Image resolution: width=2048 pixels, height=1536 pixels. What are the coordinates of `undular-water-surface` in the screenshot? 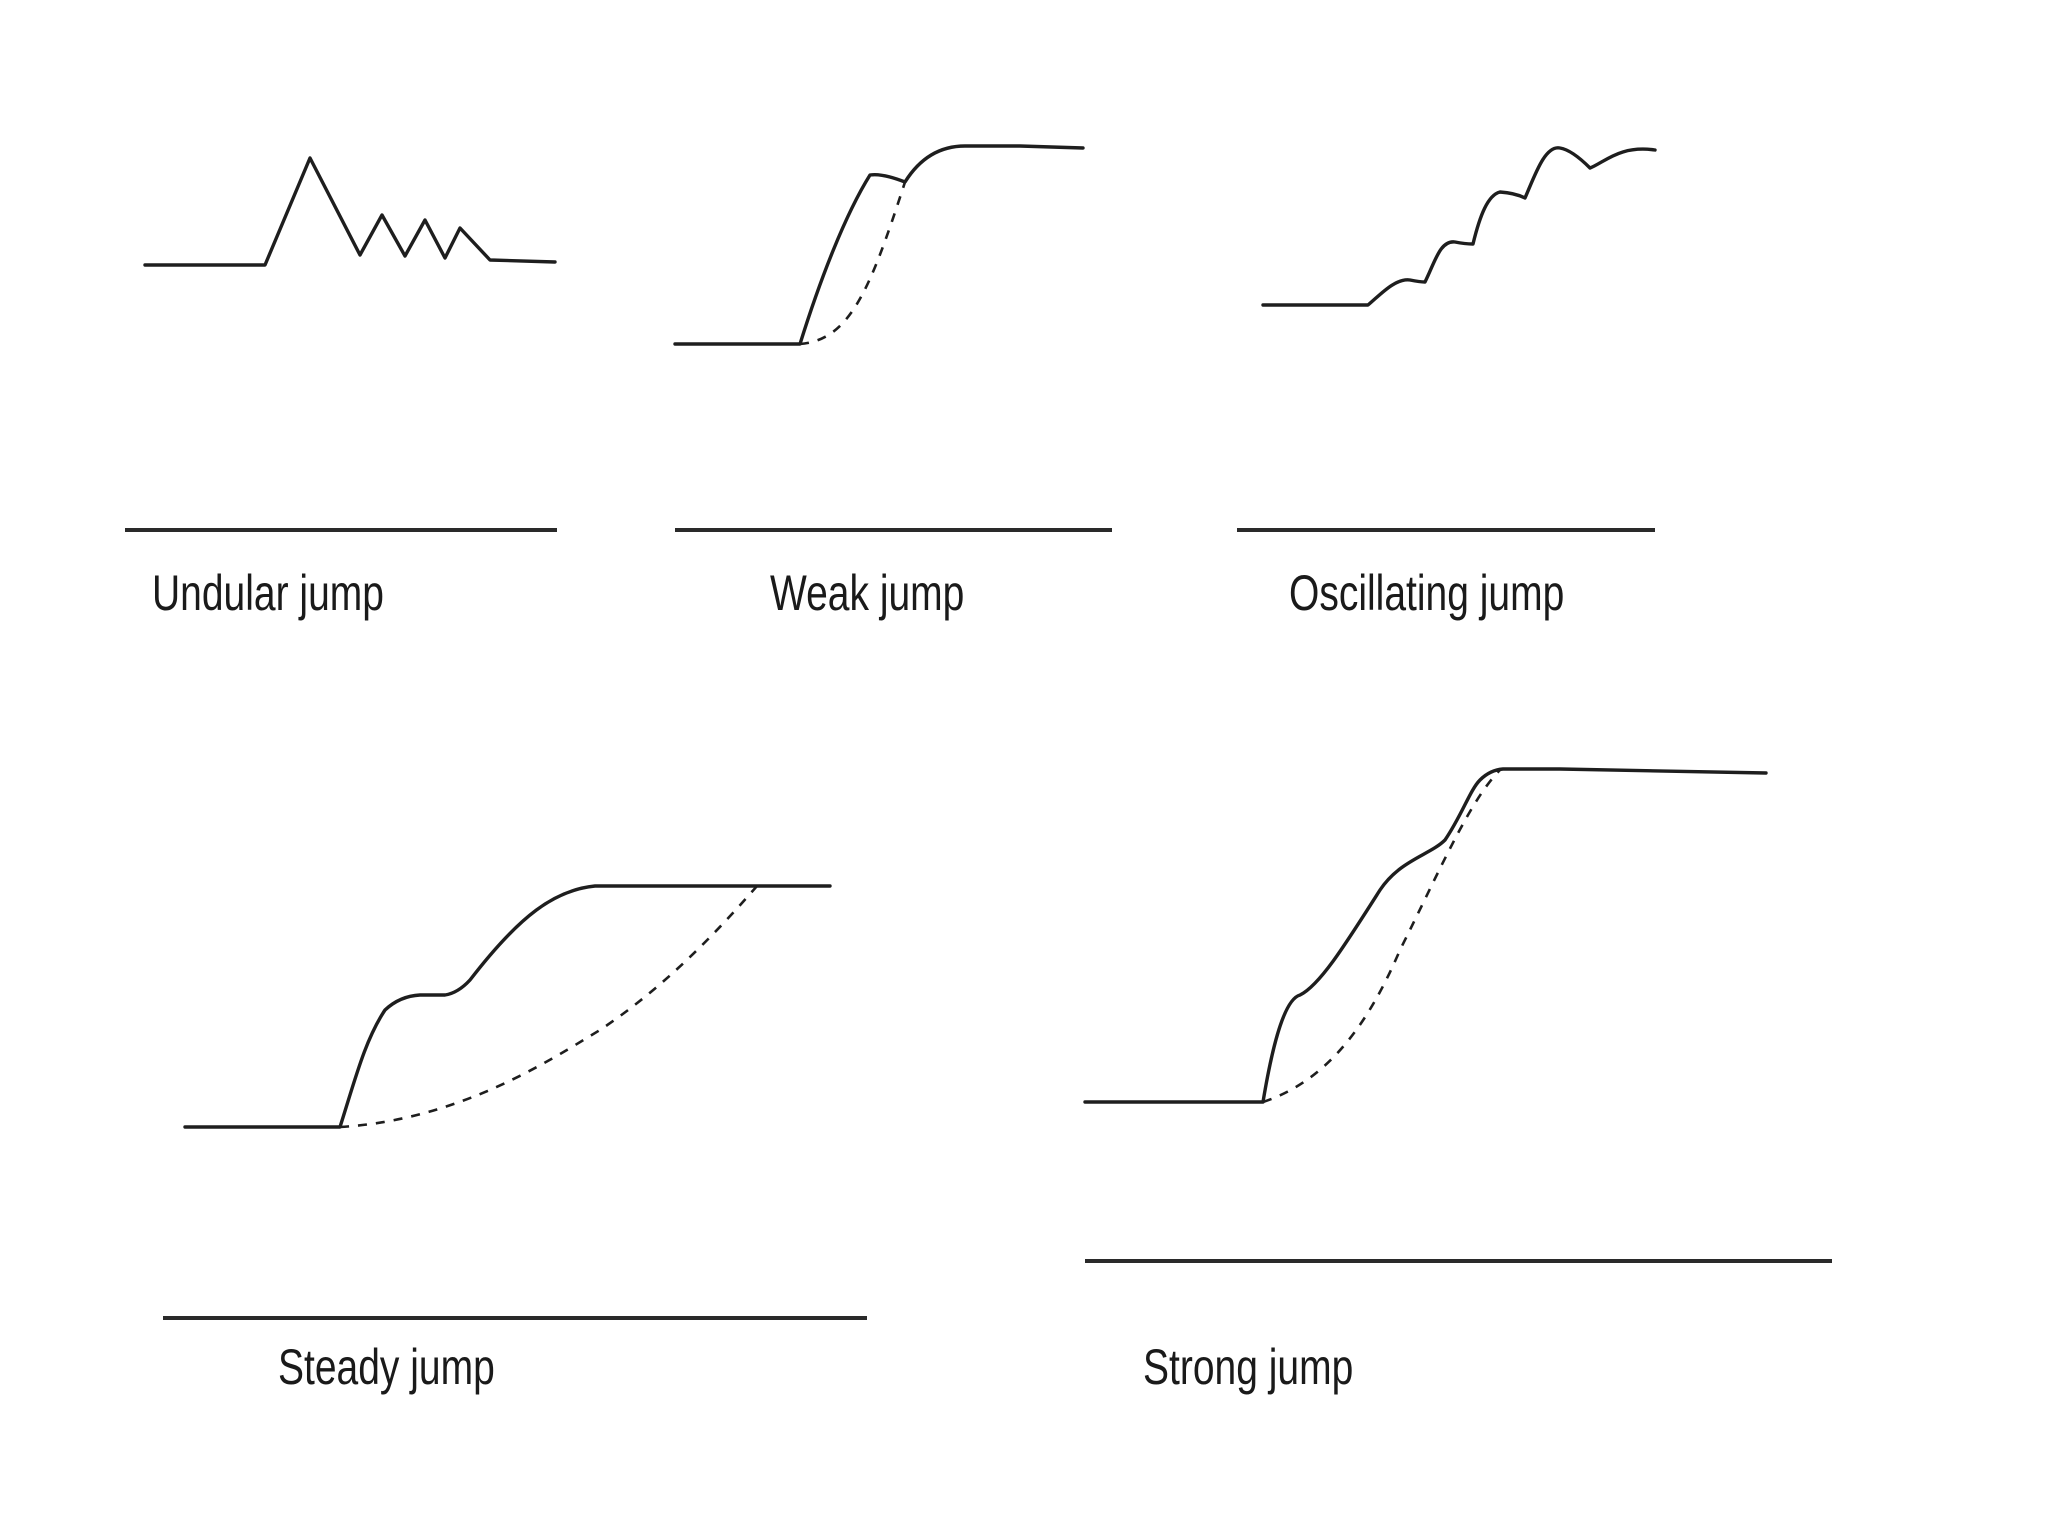 It's located at (350, 211).